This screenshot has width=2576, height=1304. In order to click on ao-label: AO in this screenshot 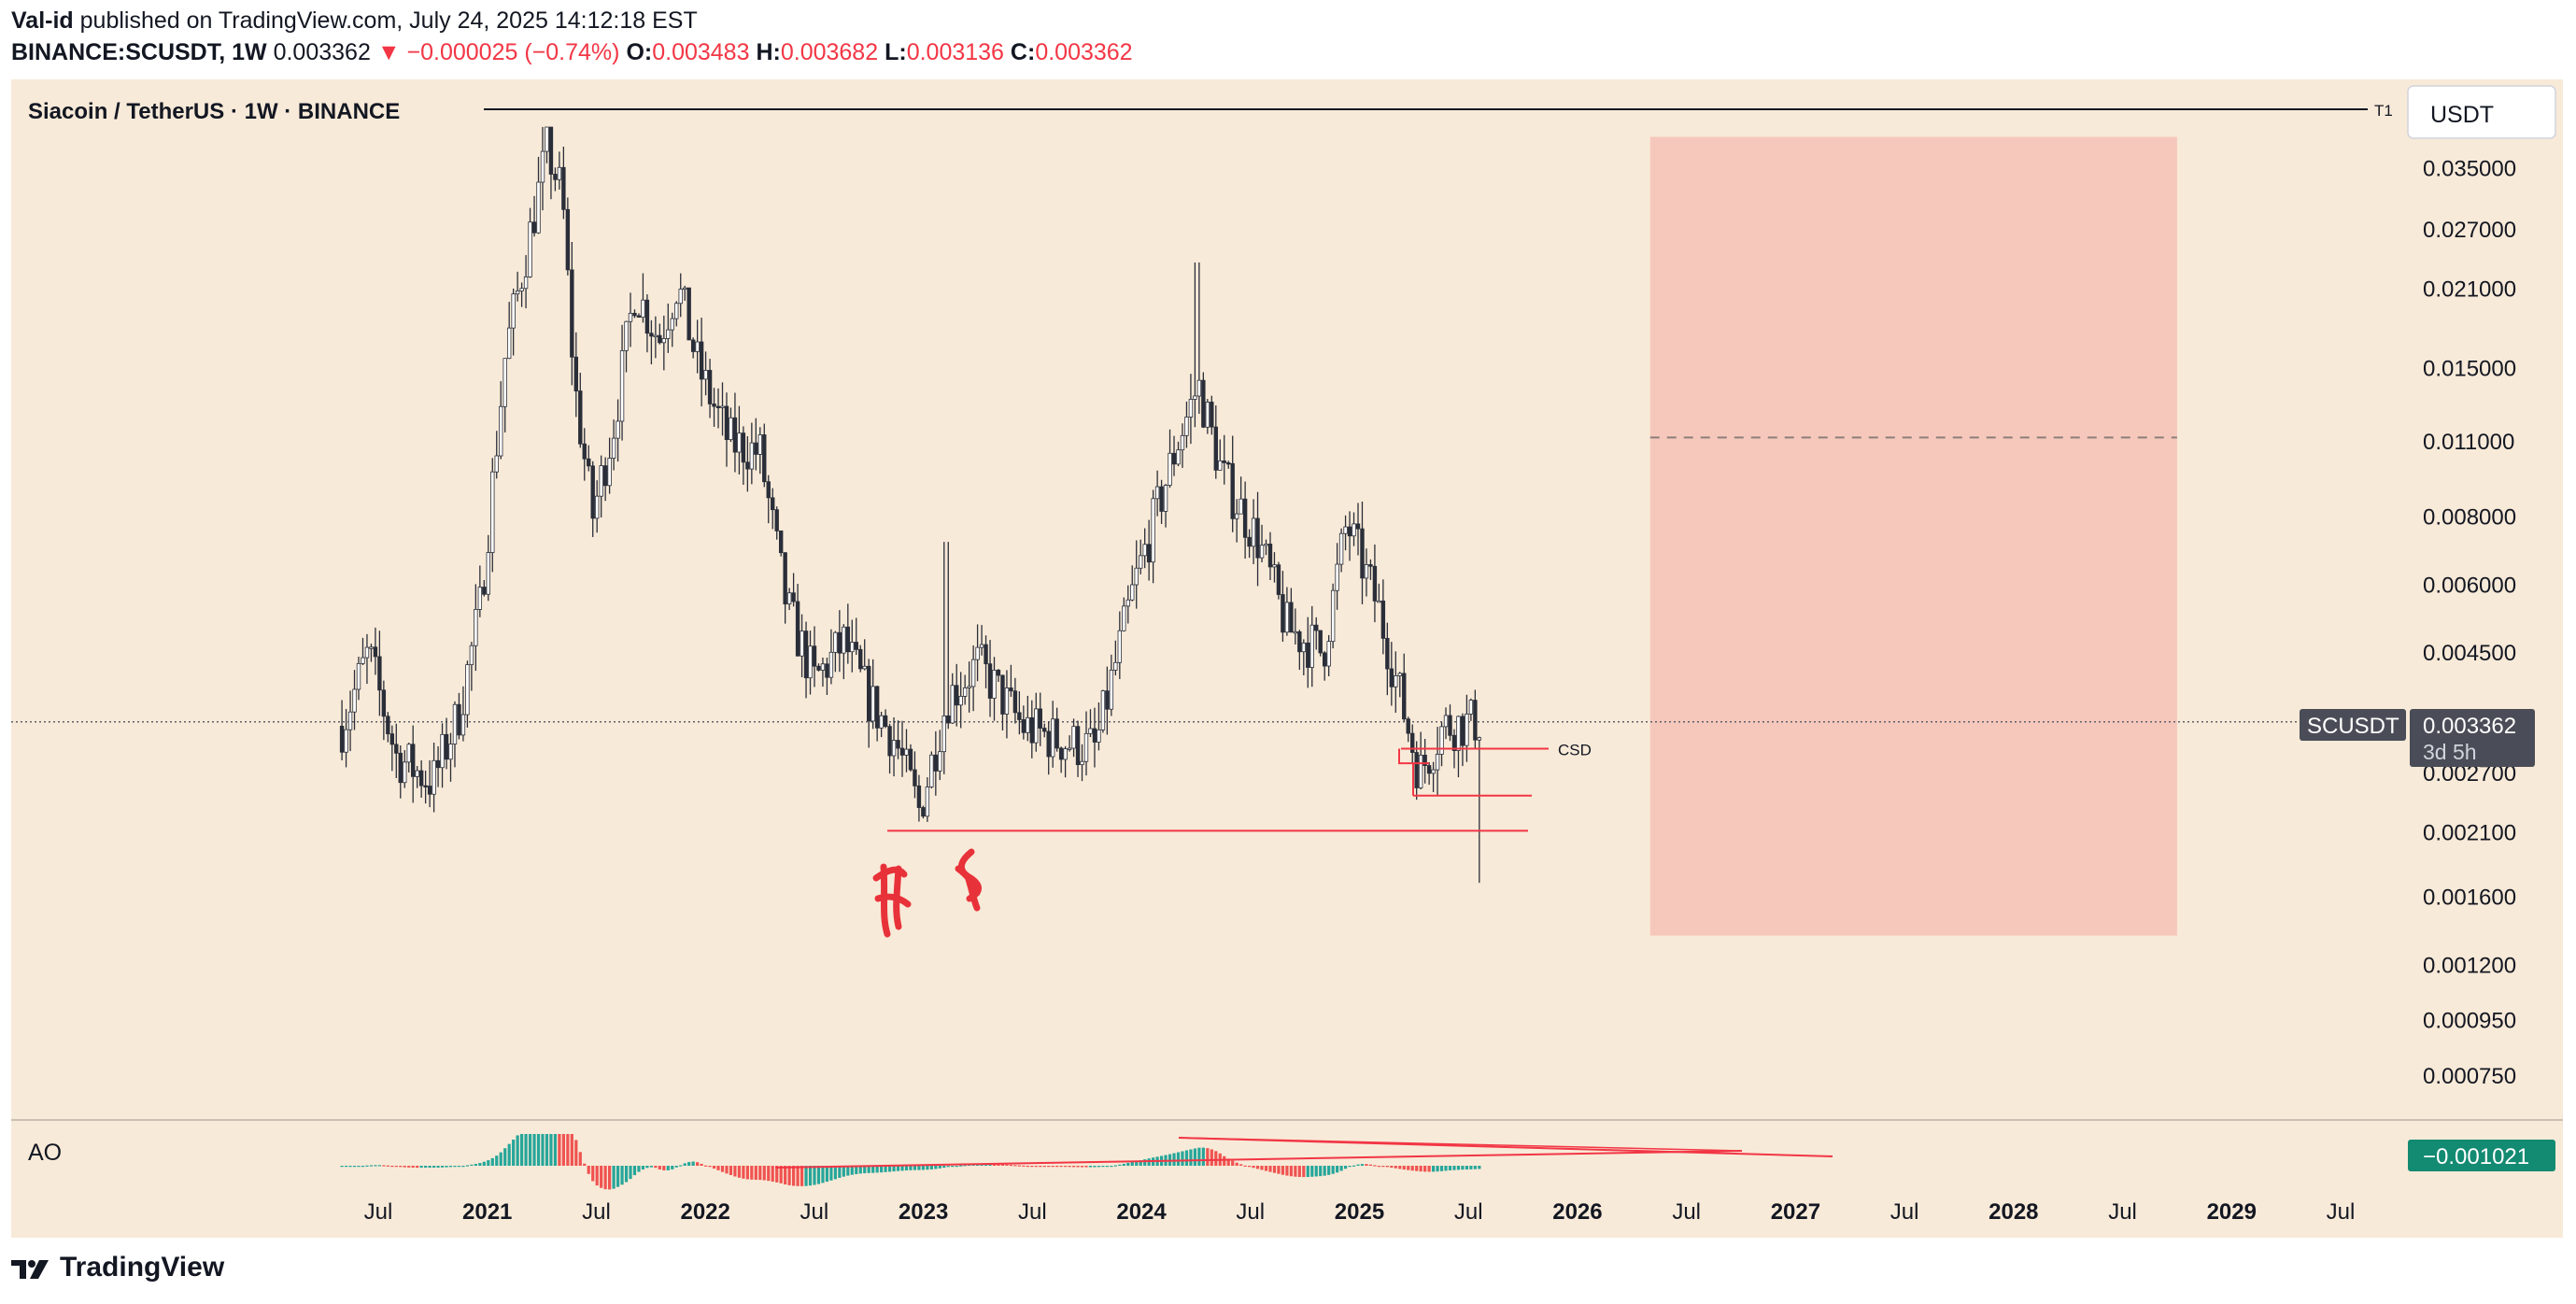, I will do `click(45, 1153)`.